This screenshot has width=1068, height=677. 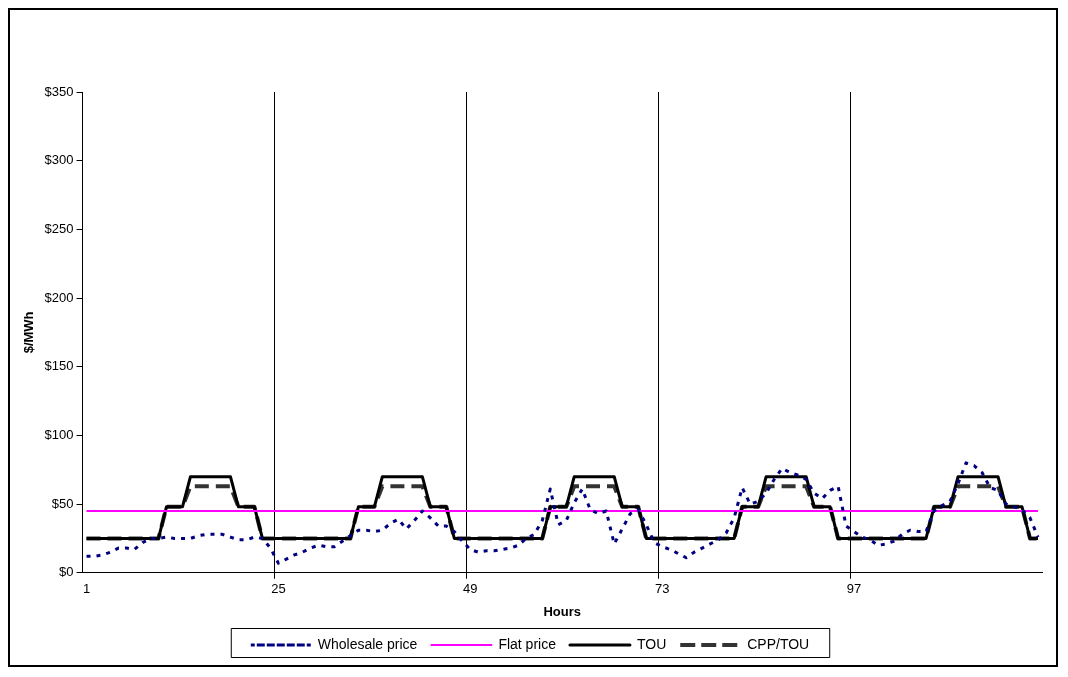 I want to click on x-tick-label: 73, so click(x=662, y=589).